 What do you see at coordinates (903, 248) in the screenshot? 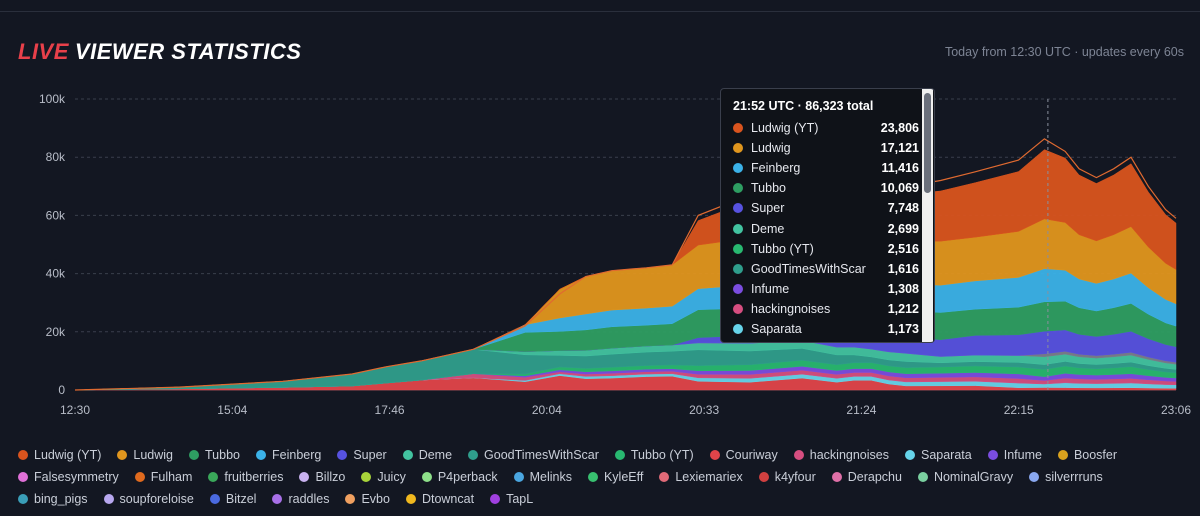
I see `tooltip-series-value: 2,516` at bounding box center [903, 248].